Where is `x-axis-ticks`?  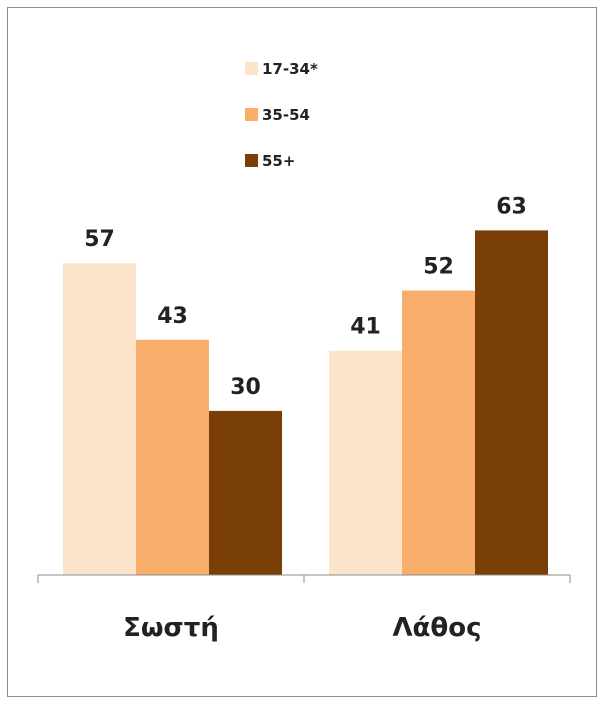 x-axis-ticks is located at coordinates (304, 579).